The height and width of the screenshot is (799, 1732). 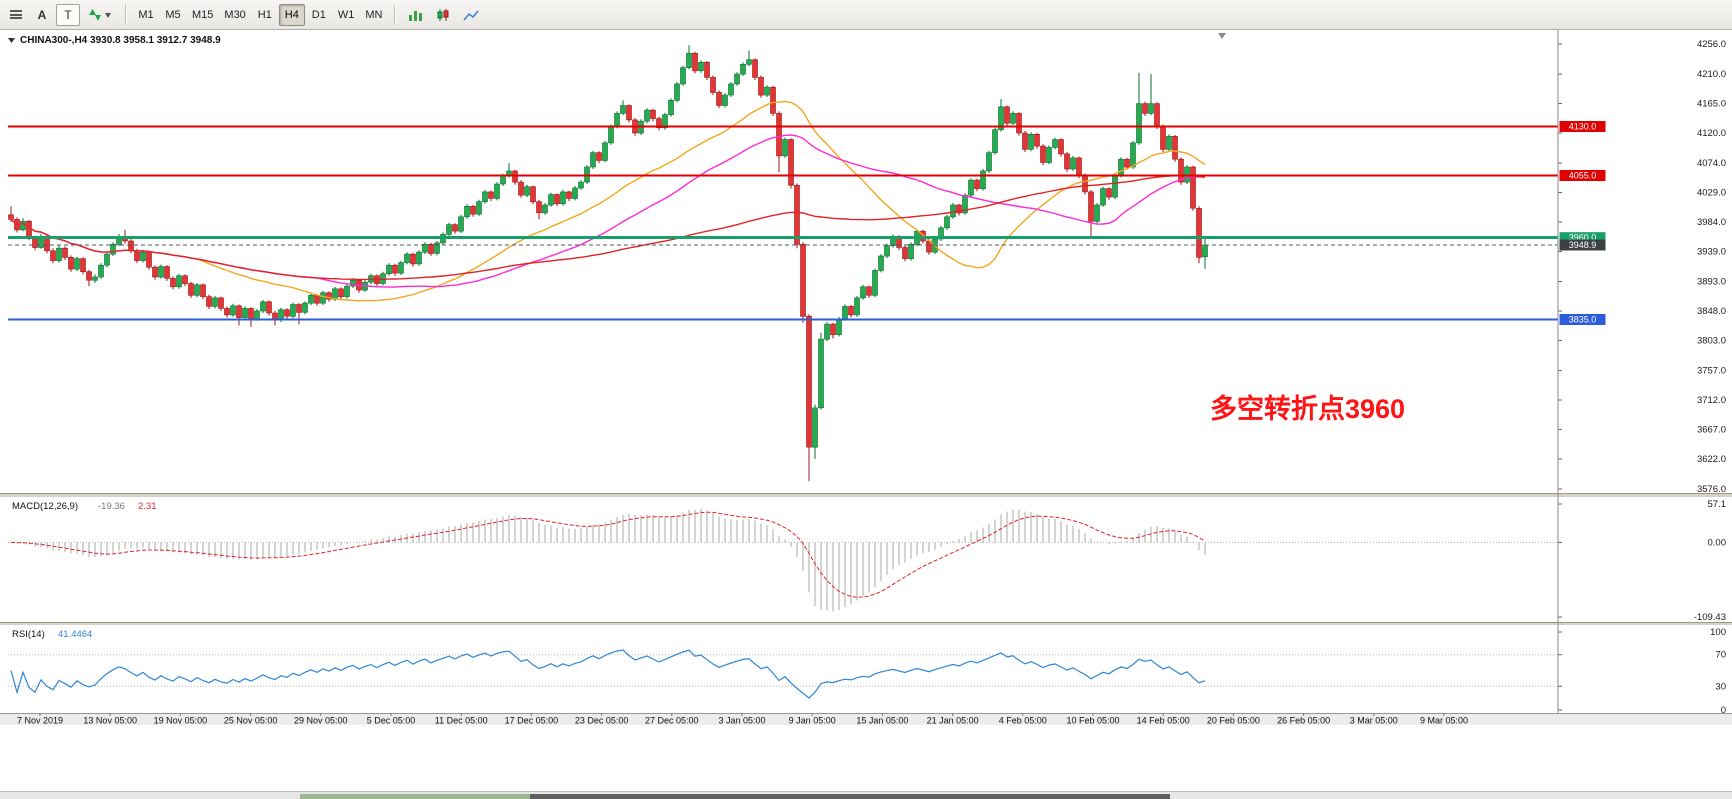 I want to click on time-axis-label: 3 Jan 05:00, so click(x=741, y=721).